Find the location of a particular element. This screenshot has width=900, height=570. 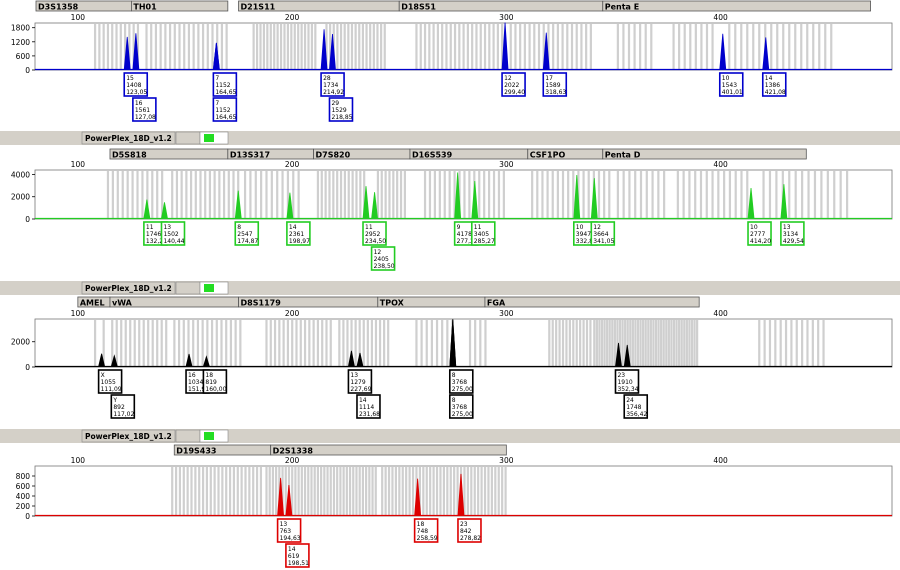

locus-header-fga is located at coordinates (592, 302).